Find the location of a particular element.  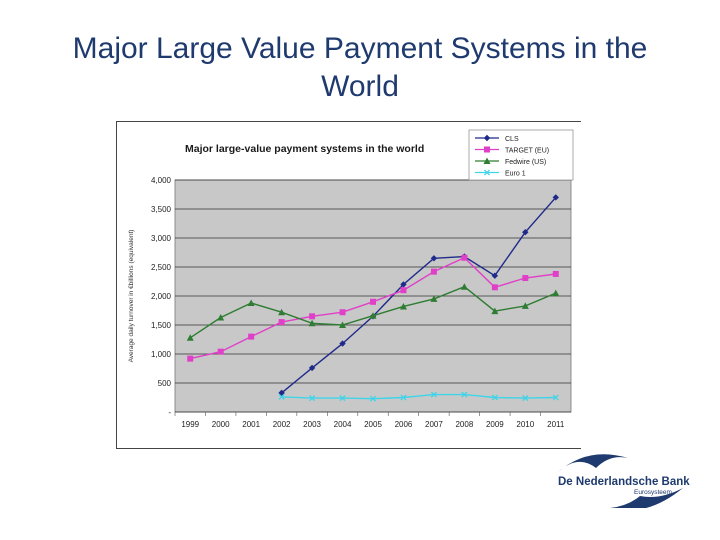

x-tick-label: 2002 is located at coordinates (282, 424).